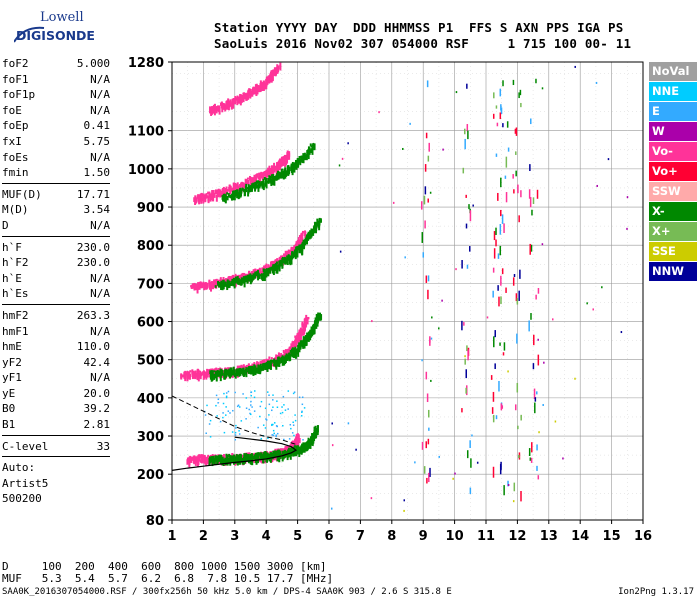 This screenshot has width=700, height=600. What do you see at coordinates (56, 279) in the screenshot?
I see `param-row-he: h`E N/A` at bounding box center [56, 279].